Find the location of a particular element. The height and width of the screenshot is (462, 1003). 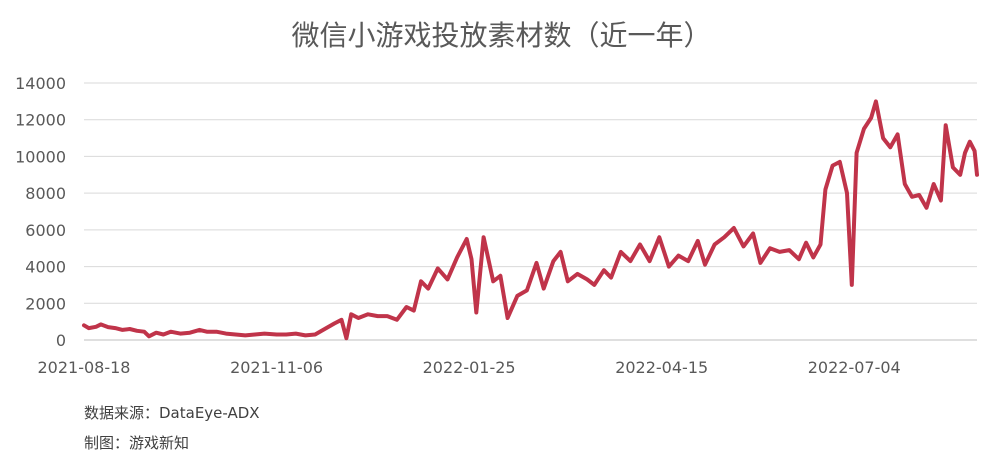

y-tick-label: 8000 is located at coordinates (45, 193).